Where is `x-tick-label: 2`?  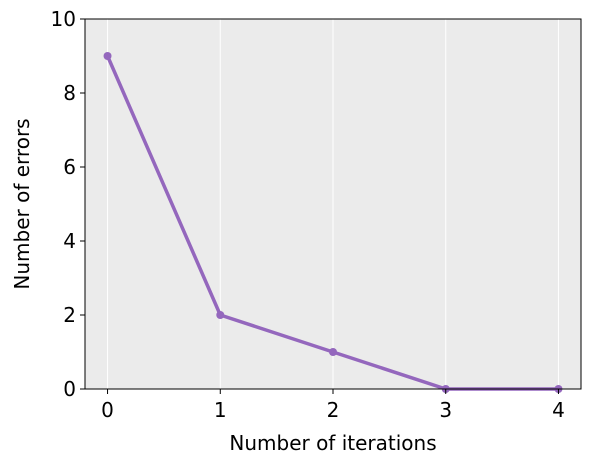 x-tick-label: 2 is located at coordinates (333, 410).